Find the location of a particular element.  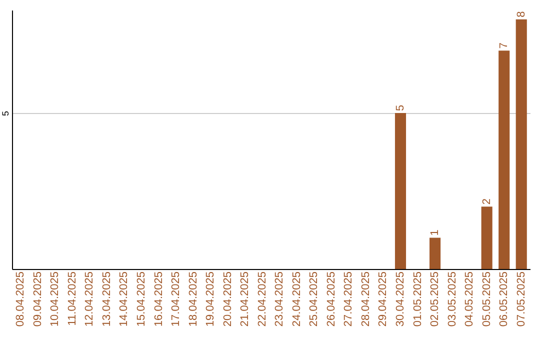

x-tick-label: 05.05.2025 is located at coordinates (486, 299).